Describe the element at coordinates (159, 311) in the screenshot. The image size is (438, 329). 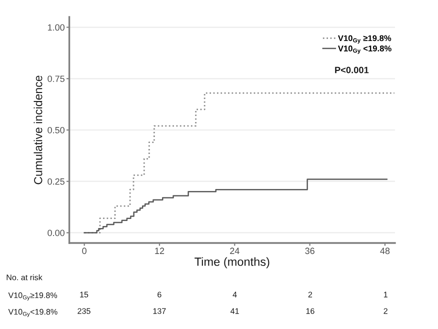
I see `data-label: 137` at that location.